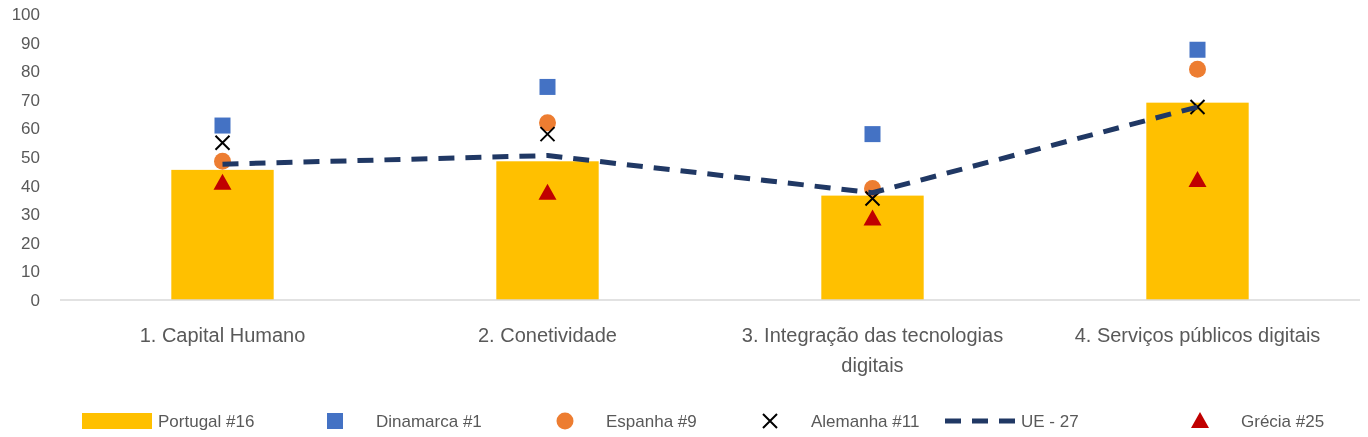 This screenshot has height=437, width=1368. What do you see at coordinates (1050, 421) in the screenshot?
I see `legend-label: UE - 27` at bounding box center [1050, 421].